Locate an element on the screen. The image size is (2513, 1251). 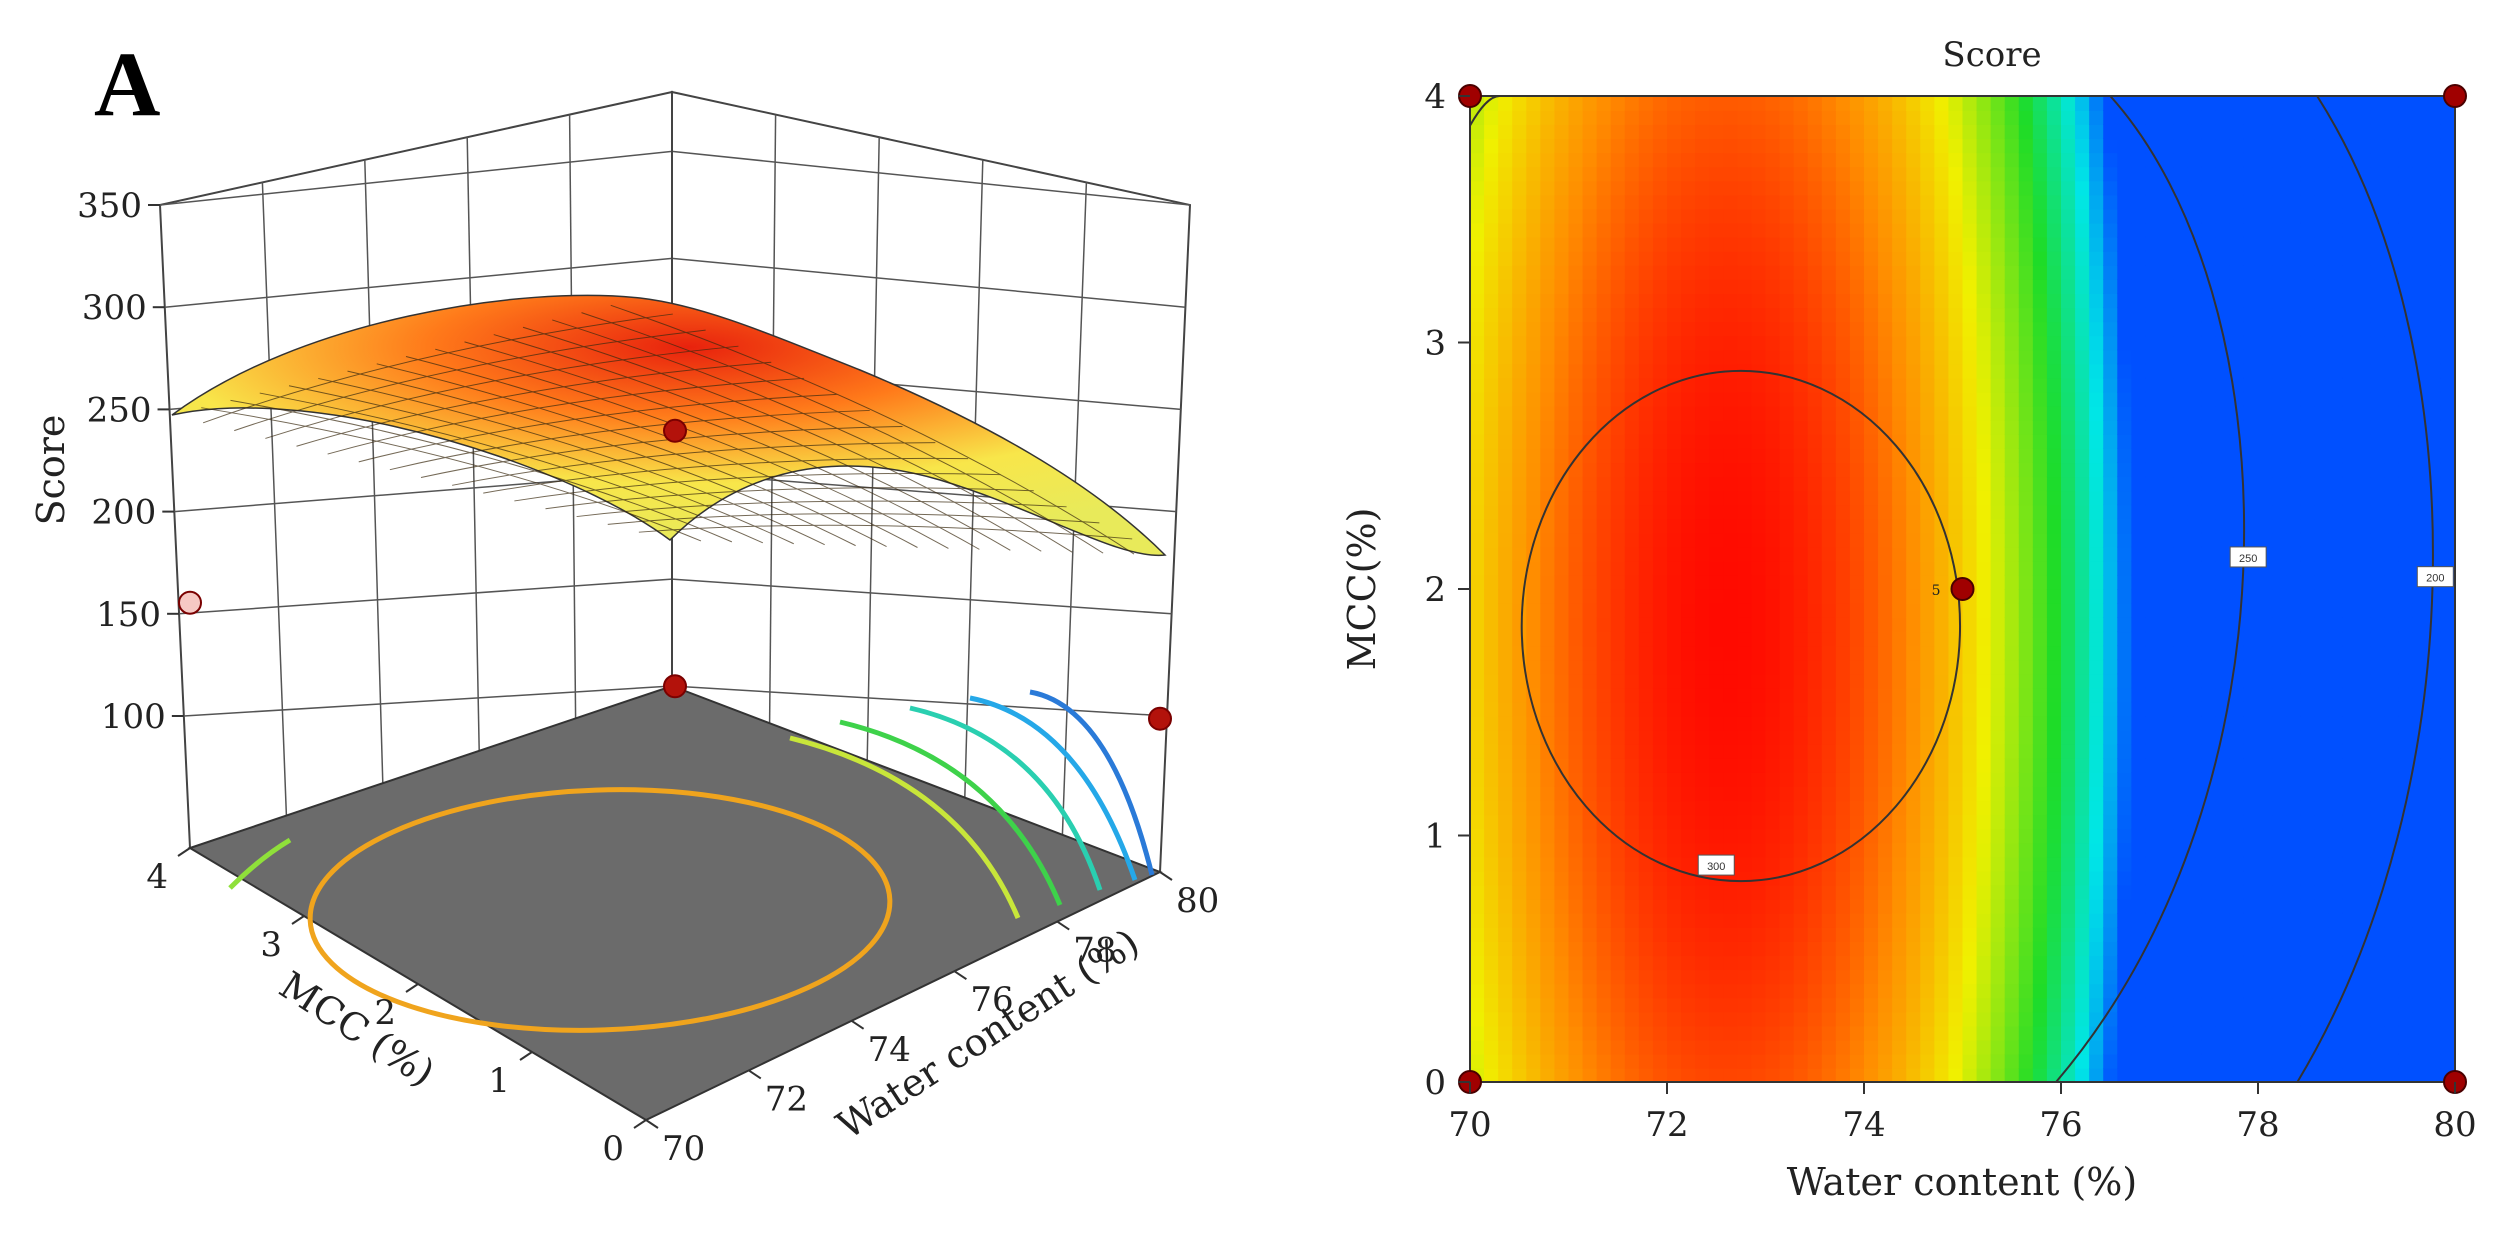
z-tick-label: 300 is located at coordinates (114, 308).